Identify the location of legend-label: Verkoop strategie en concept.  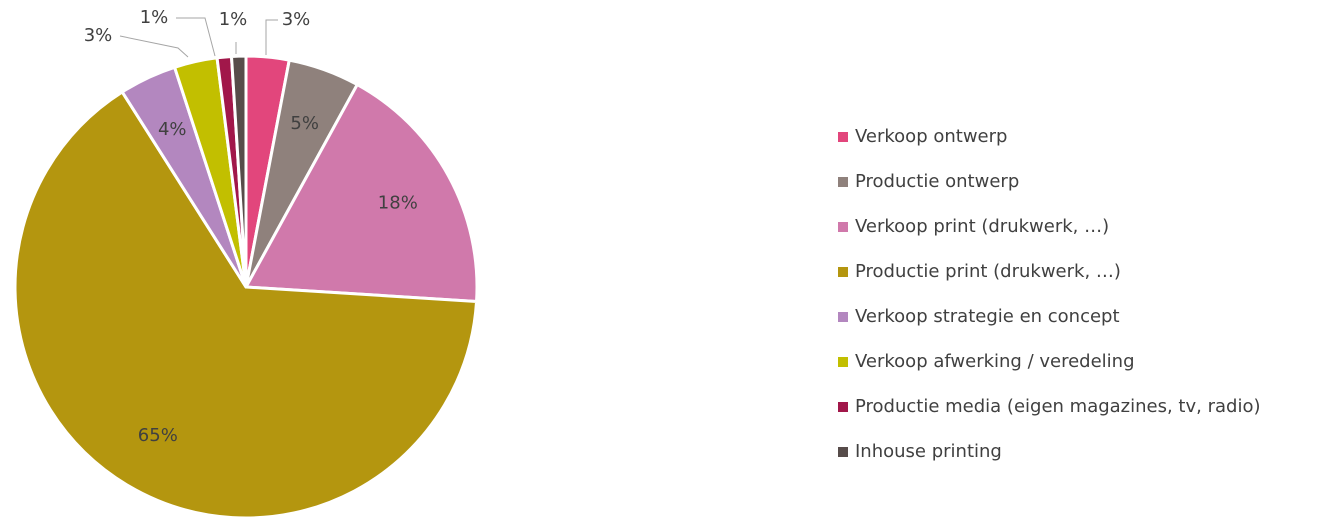
(987, 316).